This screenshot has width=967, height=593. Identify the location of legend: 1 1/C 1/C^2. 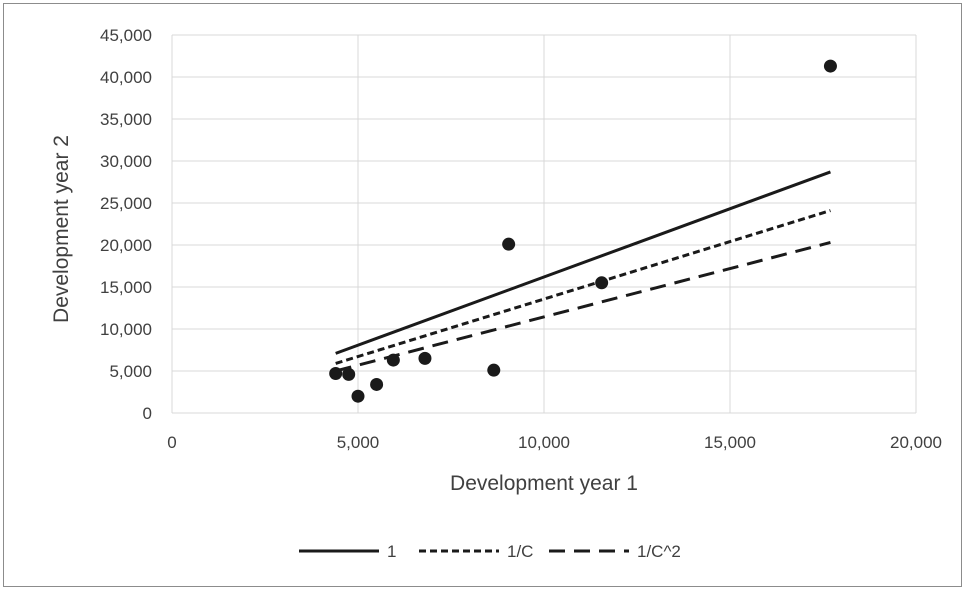
(490, 551).